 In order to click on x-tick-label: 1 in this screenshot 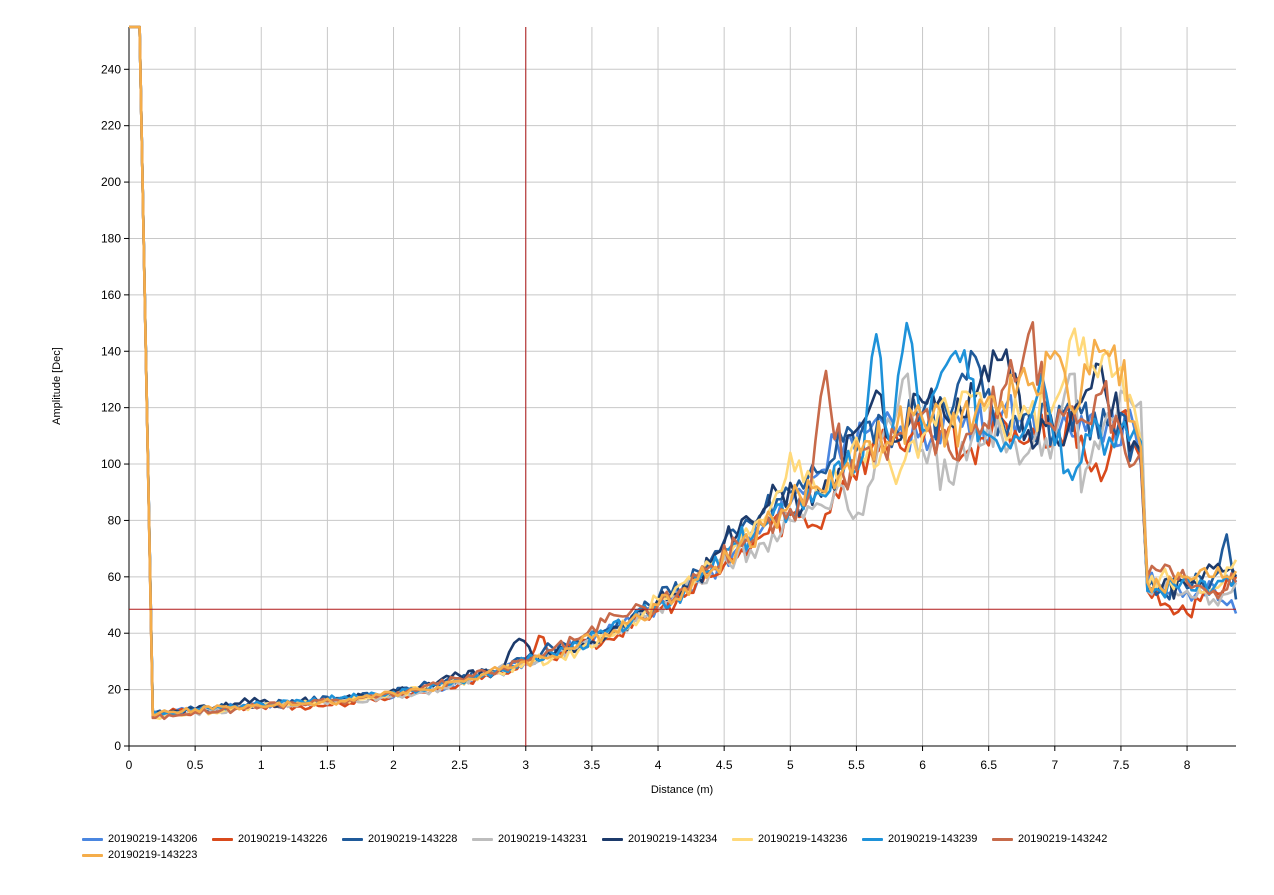, I will do `click(261, 765)`.